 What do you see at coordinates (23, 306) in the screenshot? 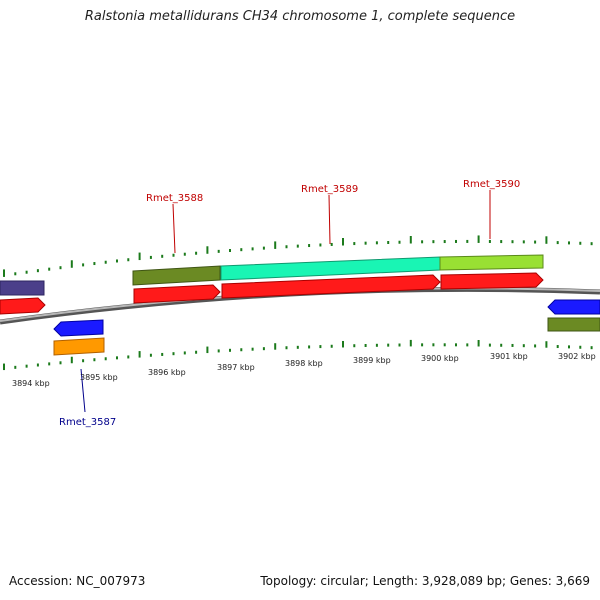
I see `cds-arrow` at bounding box center [23, 306].